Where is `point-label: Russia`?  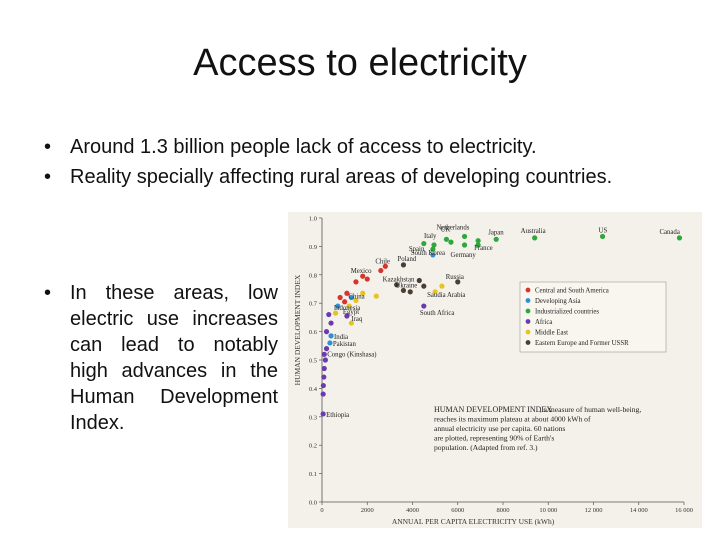 point-label: Russia is located at coordinates (455, 277).